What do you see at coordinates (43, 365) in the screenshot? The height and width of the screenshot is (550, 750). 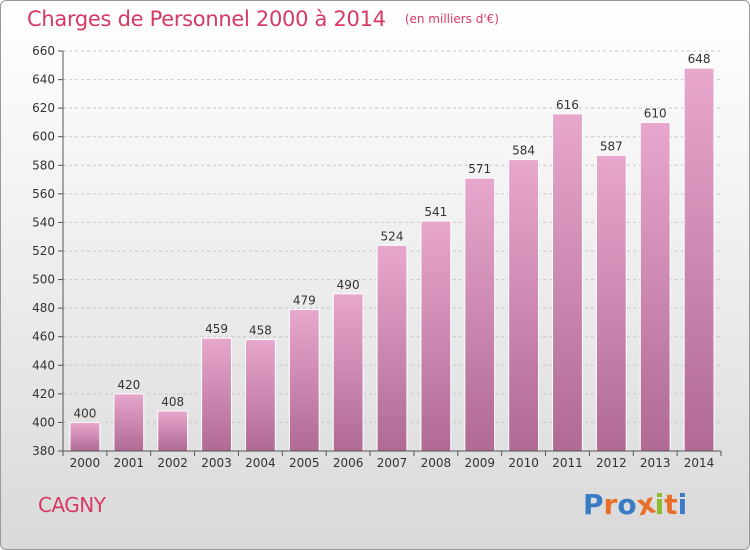 I see `y-tick-label: 440` at bounding box center [43, 365].